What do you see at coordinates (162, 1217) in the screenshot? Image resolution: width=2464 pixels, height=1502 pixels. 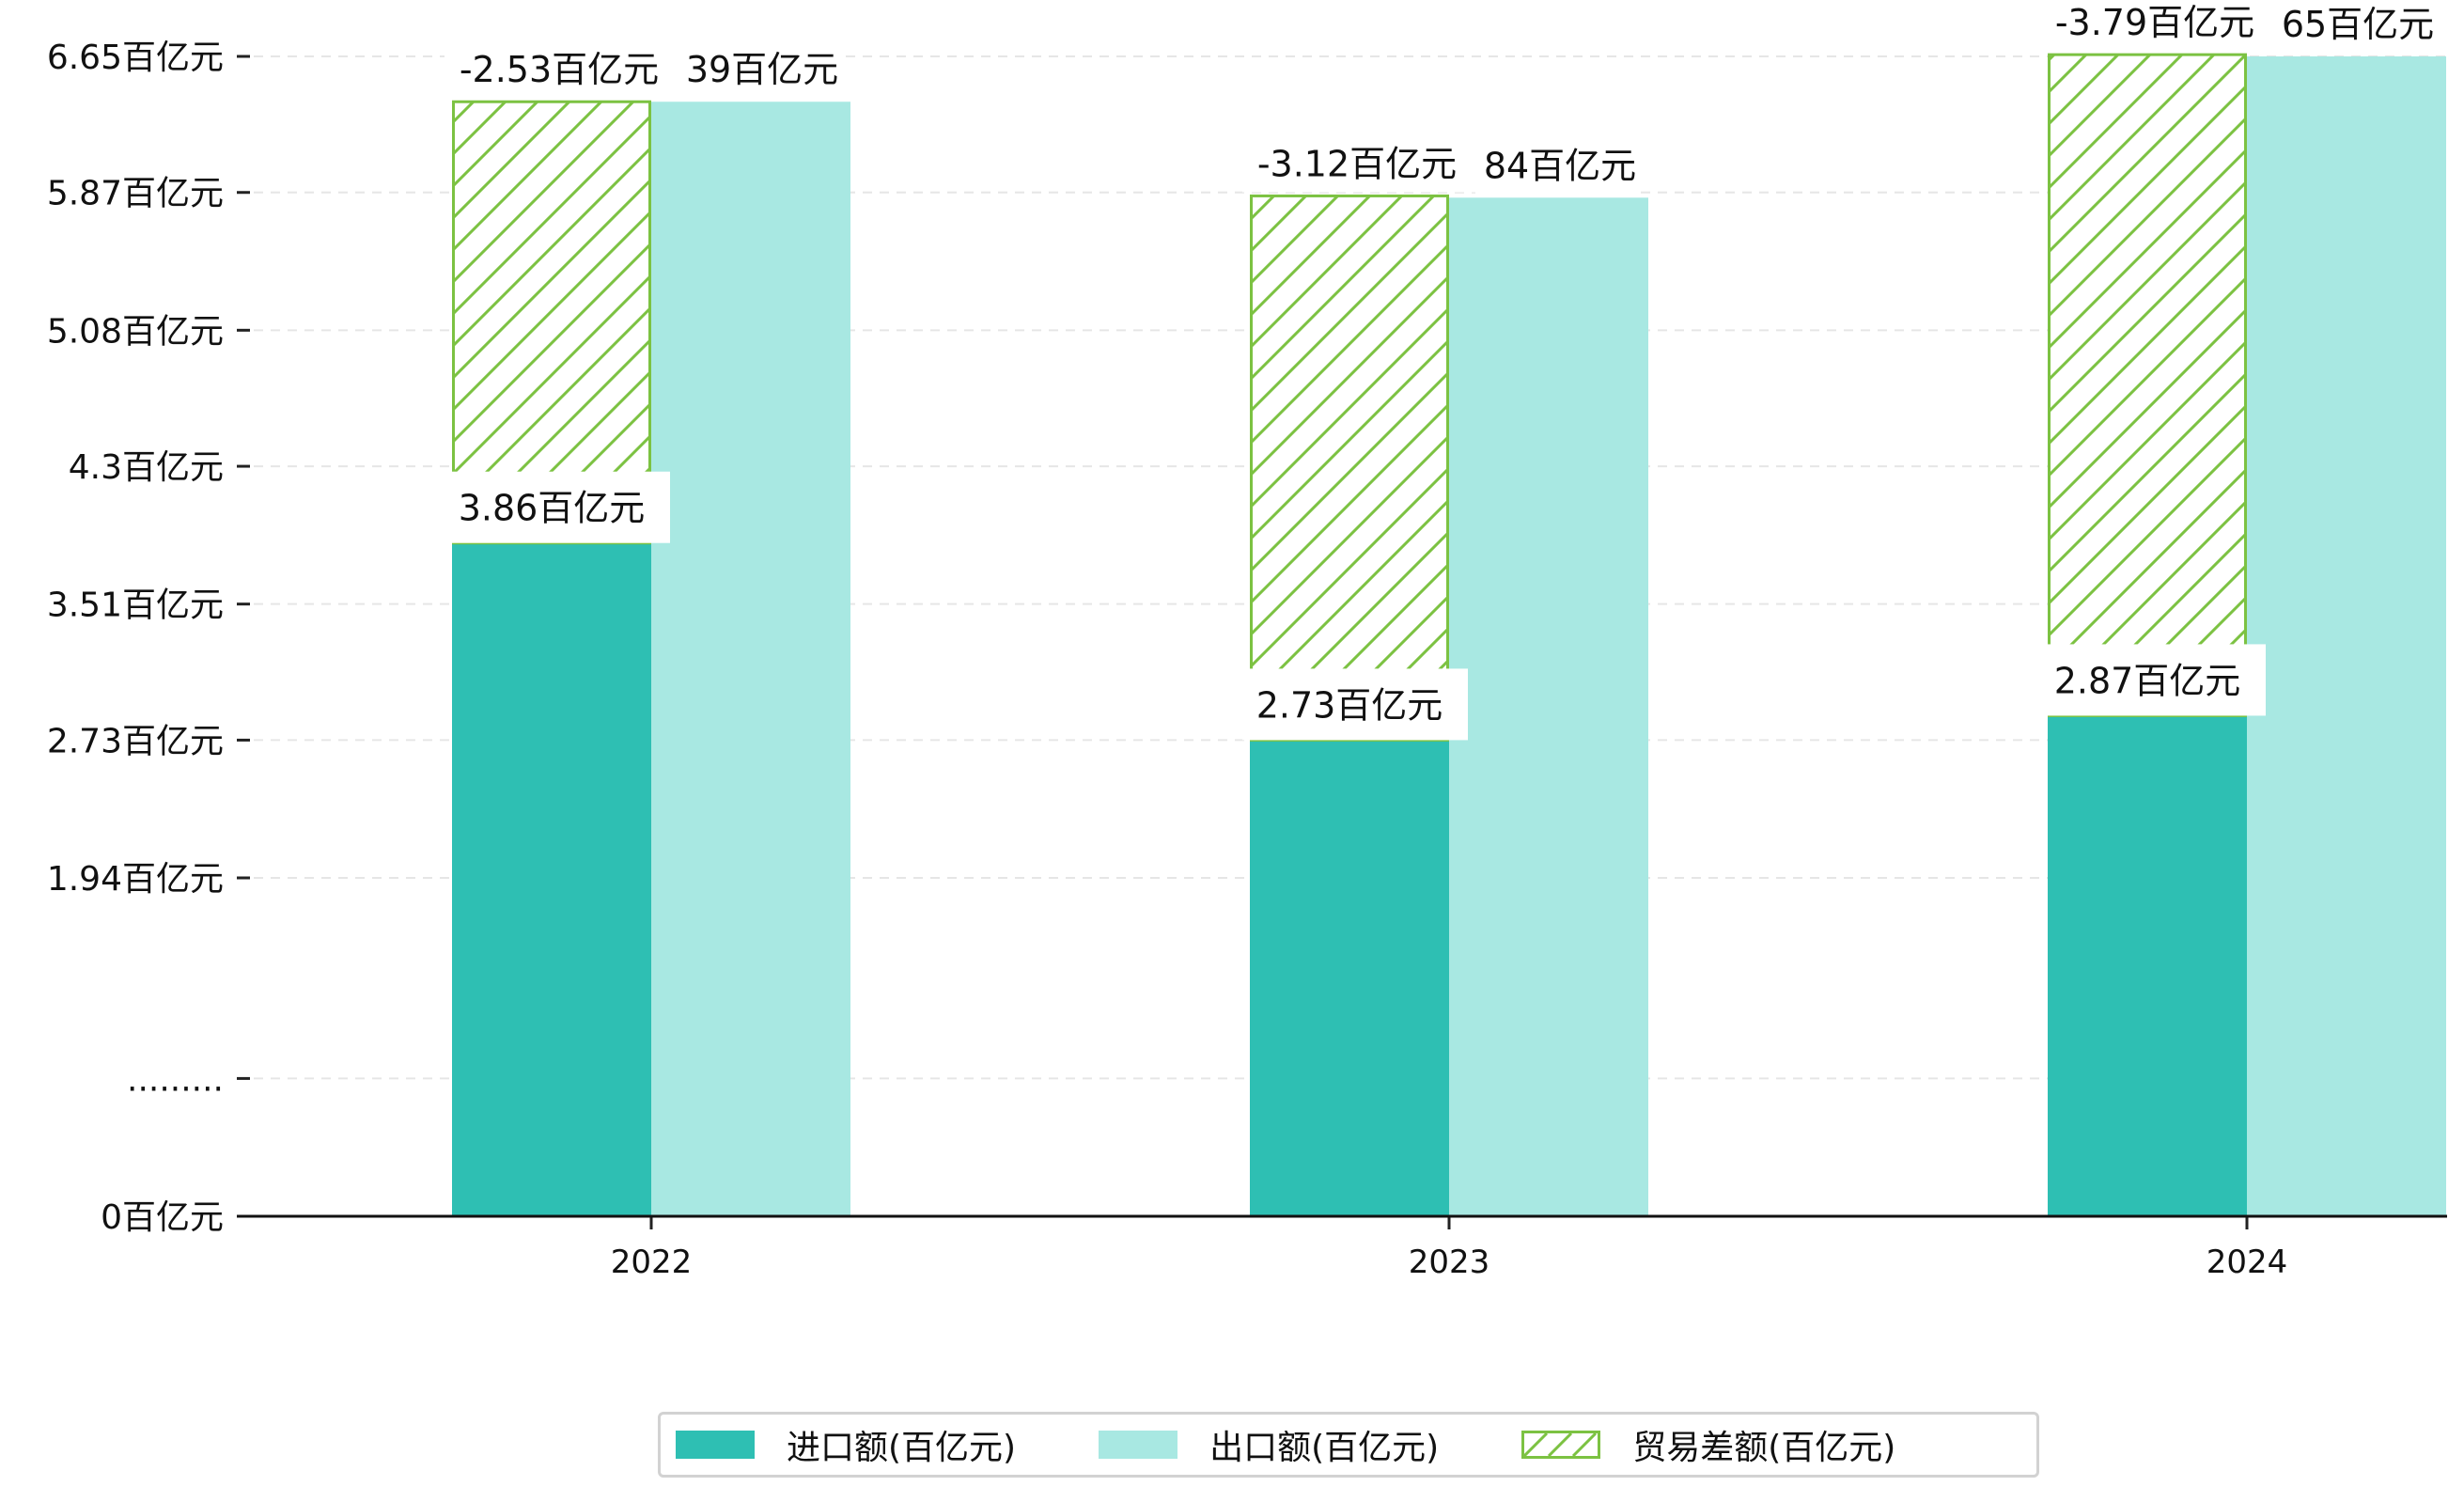 I see `y-tick-label: 0百亿元` at bounding box center [162, 1217].